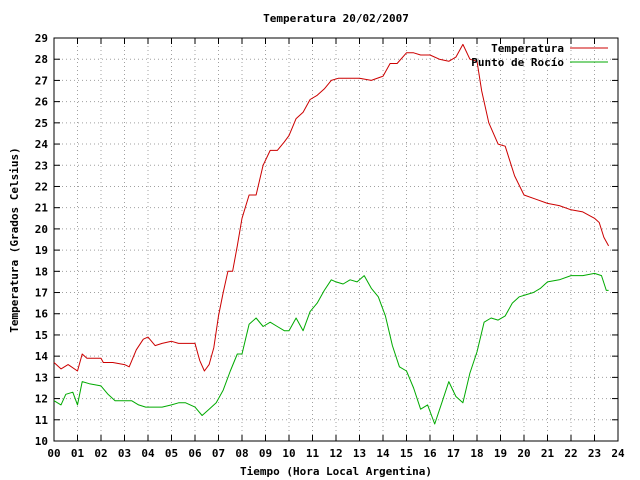  I want to click on x-tick-label: 03, so click(124, 453).